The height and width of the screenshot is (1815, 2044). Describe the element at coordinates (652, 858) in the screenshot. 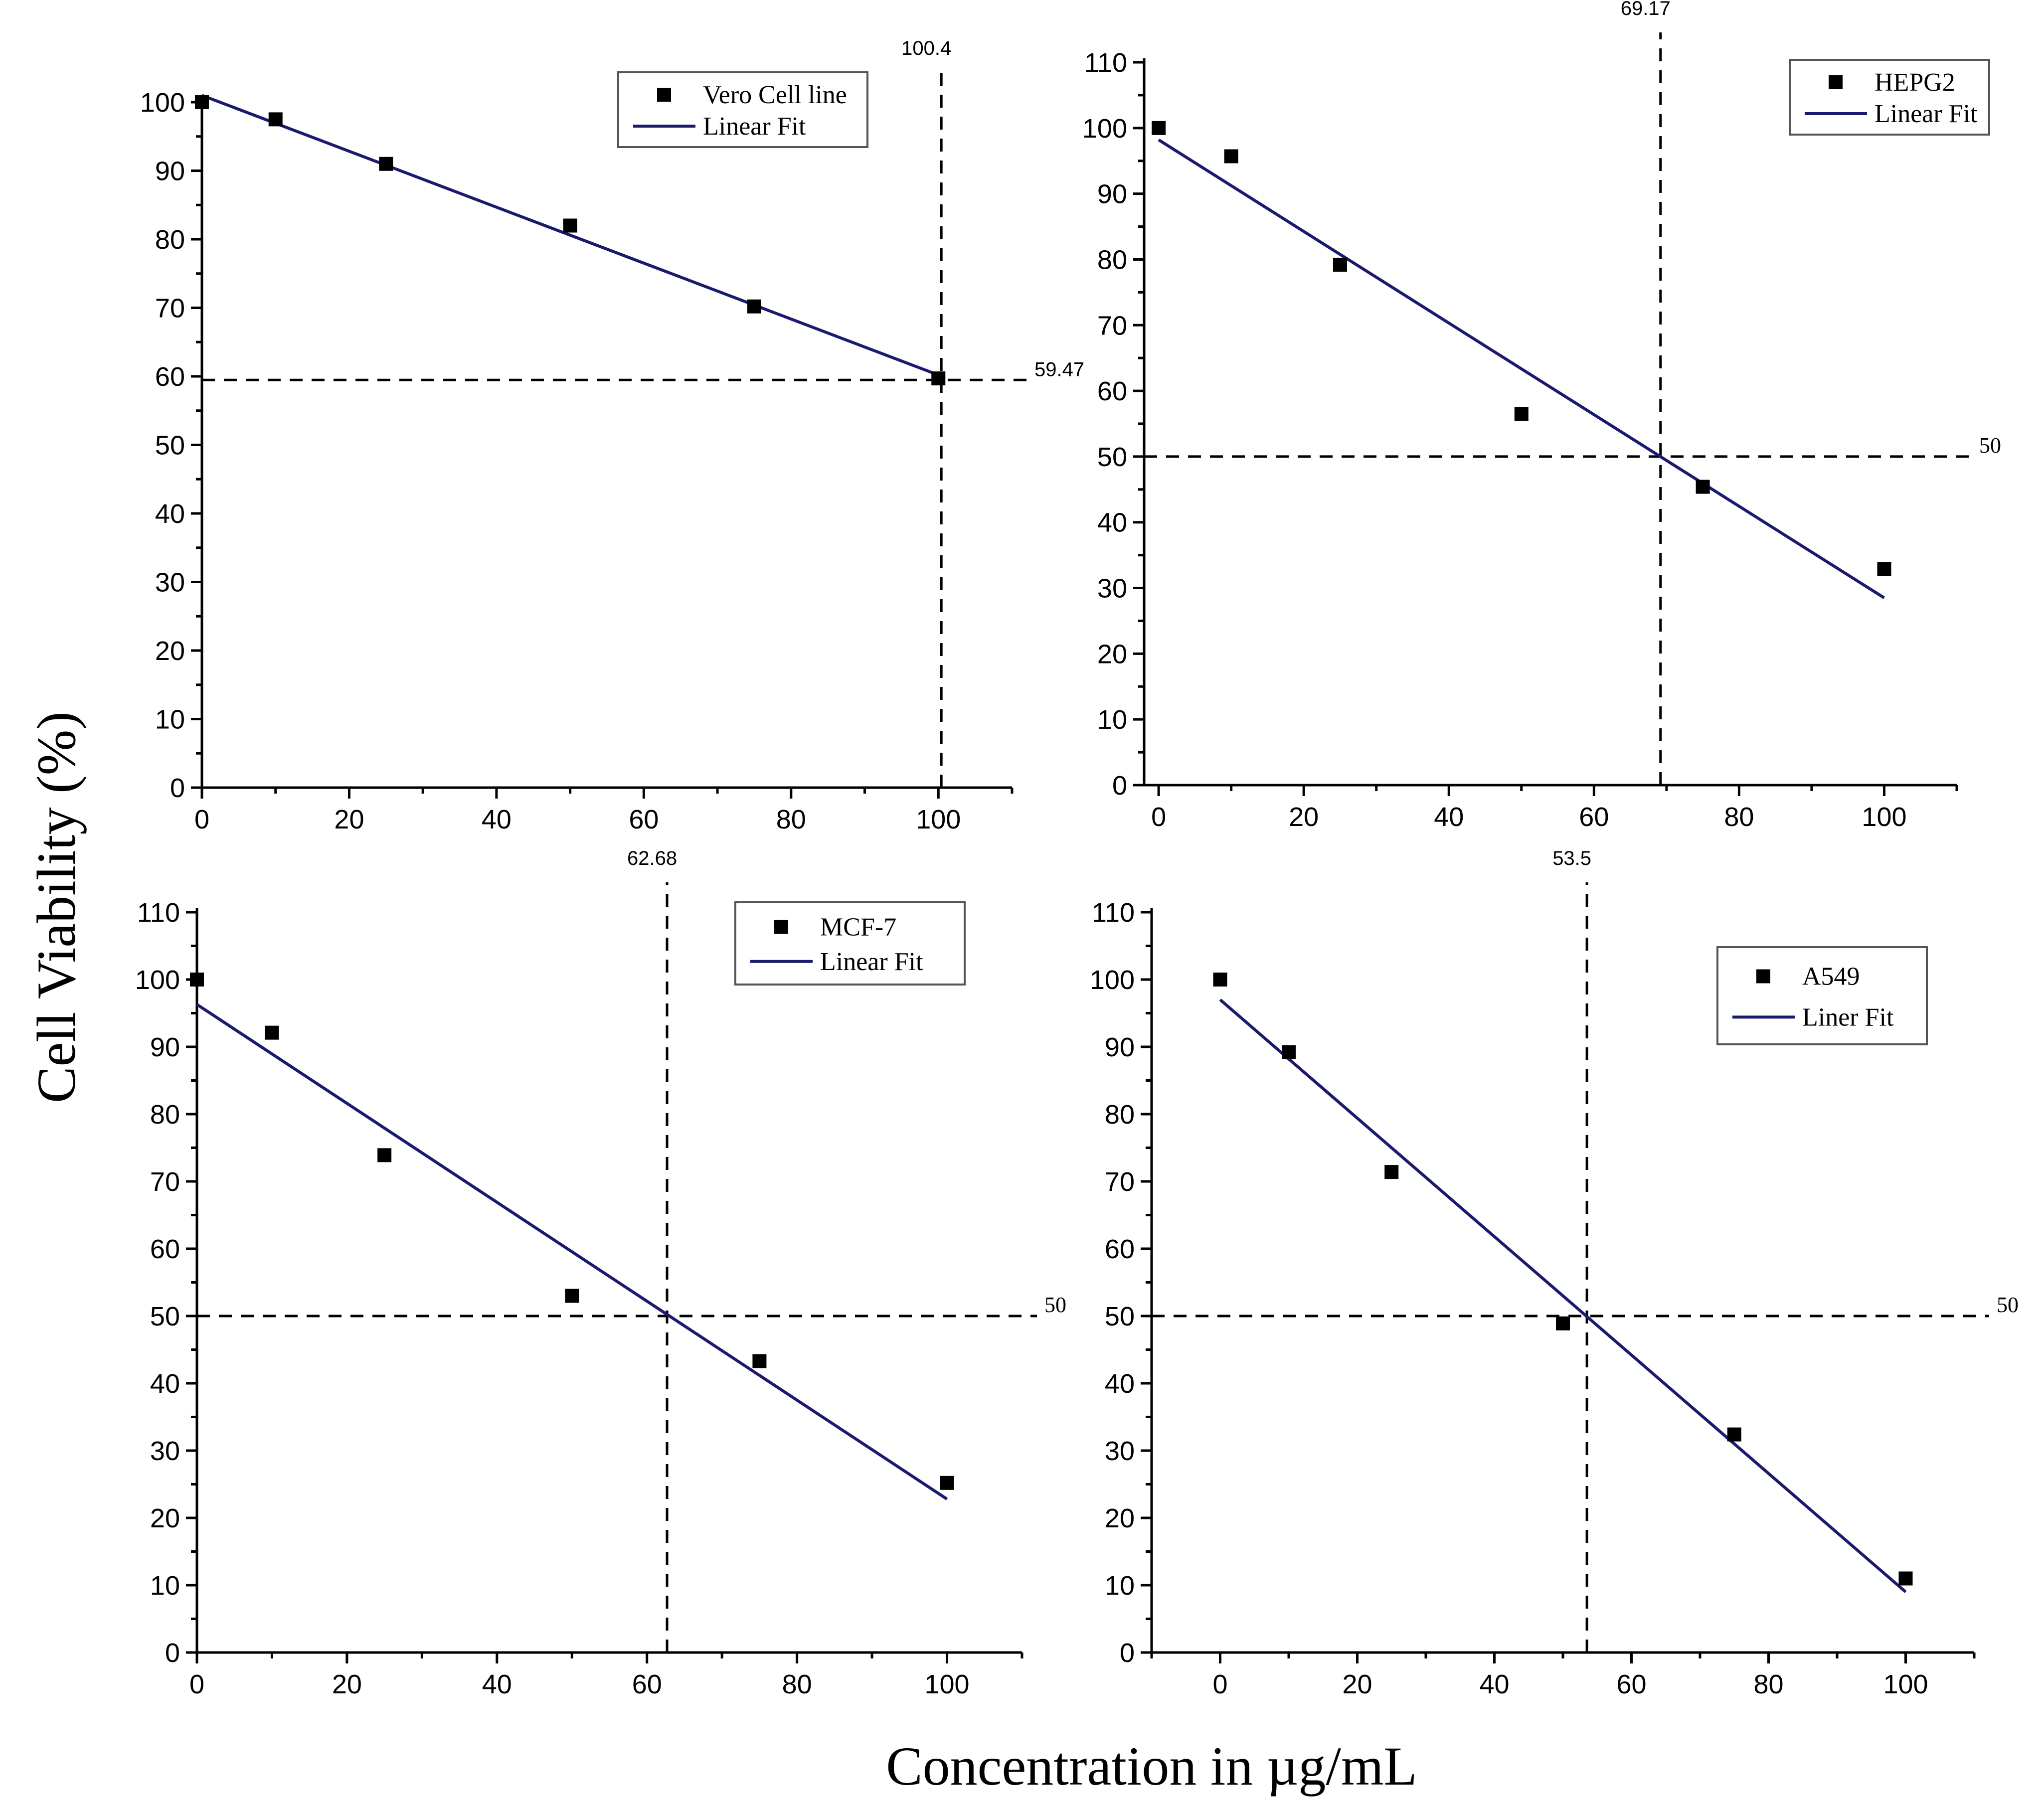

I see `reference-x-label: 62.68` at that location.